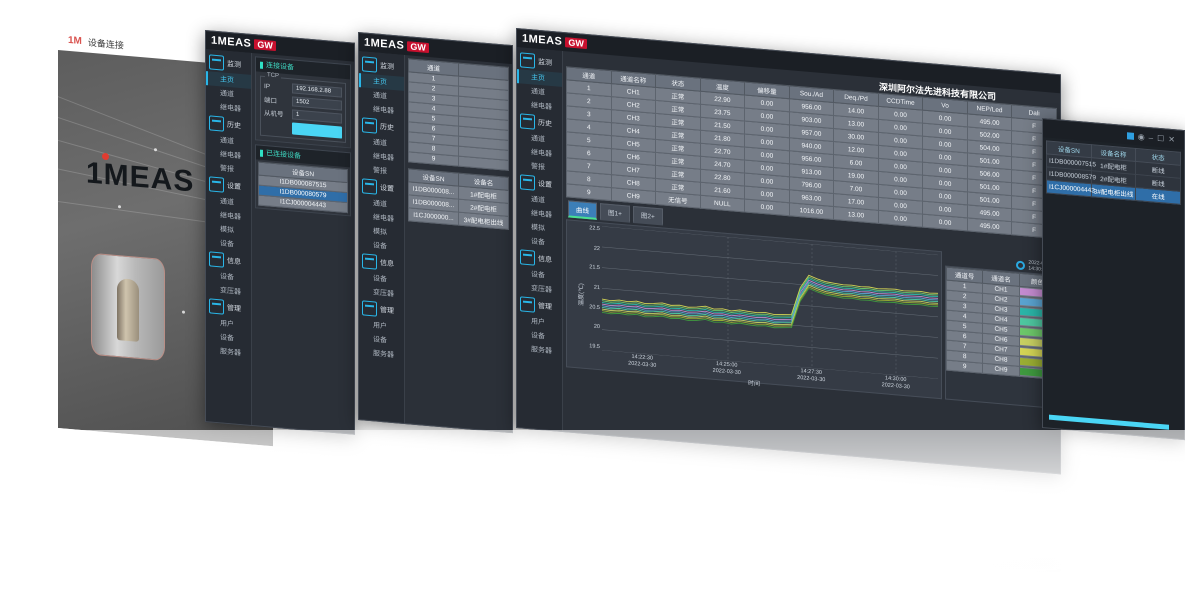  I want to click on minimize-icon: –, so click(1151, 137).